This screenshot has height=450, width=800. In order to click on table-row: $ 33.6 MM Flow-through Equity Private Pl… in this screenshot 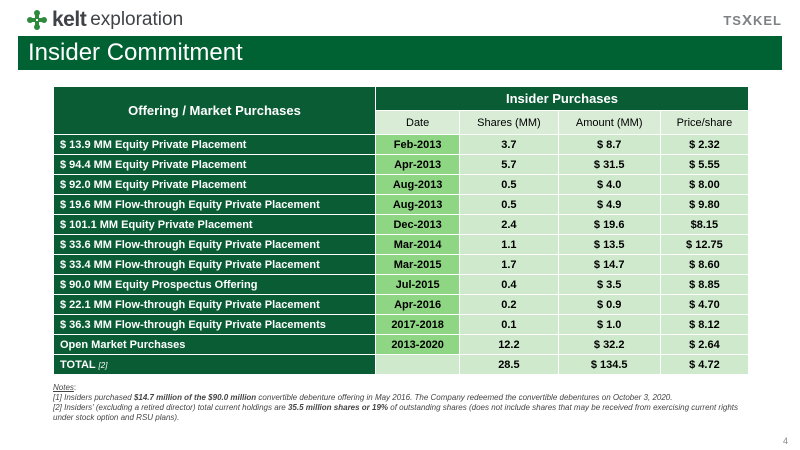, I will do `click(401, 244)`.